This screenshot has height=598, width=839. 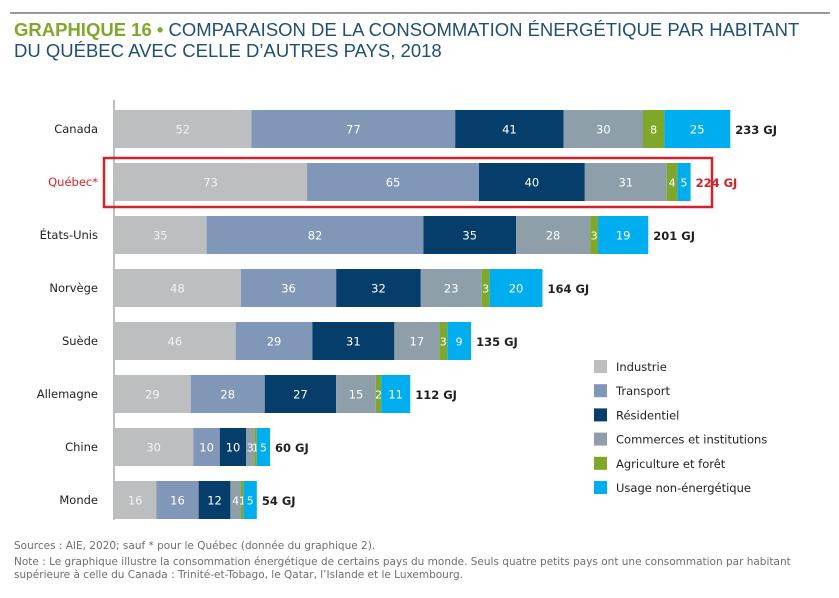 I want to click on legend-label: Commerces et institutions, so click(x=691, y=440).